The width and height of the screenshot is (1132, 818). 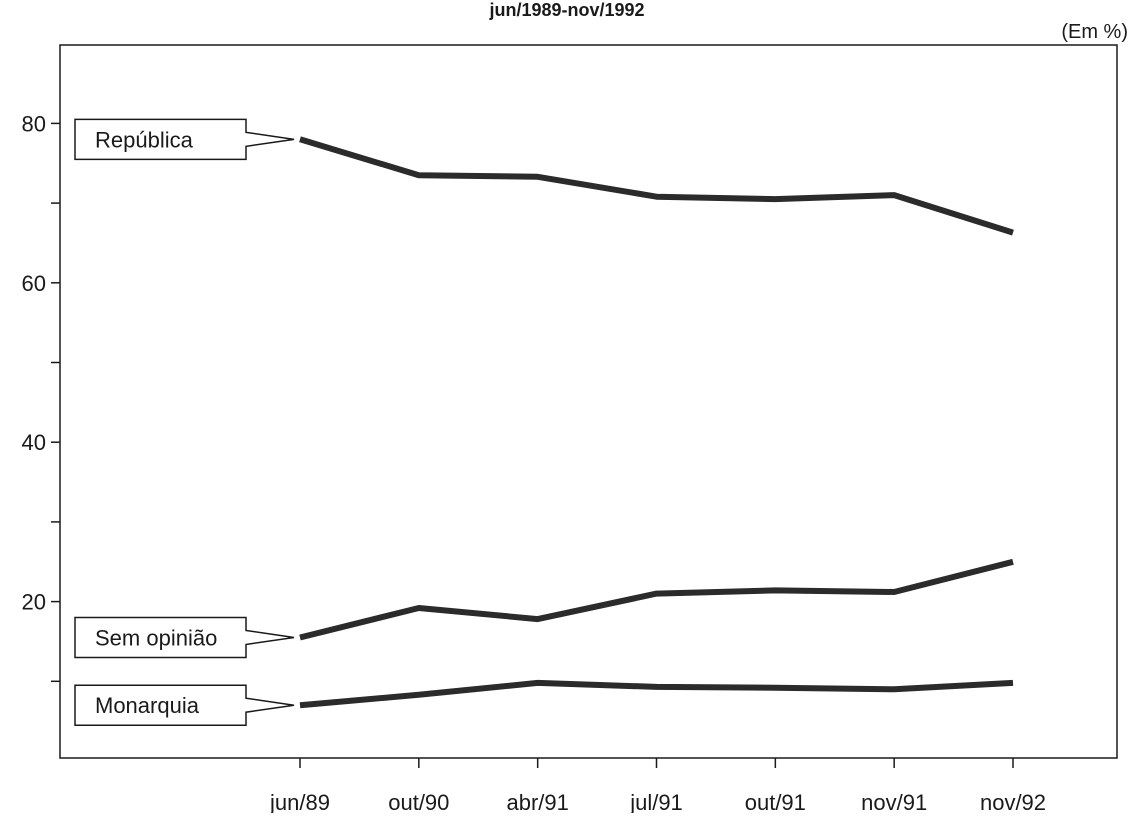 What do you see at coordinates (1013, 801) in the screenshot?
I see `x-tick-label: nov/92` at bounding box center [1013, 801].